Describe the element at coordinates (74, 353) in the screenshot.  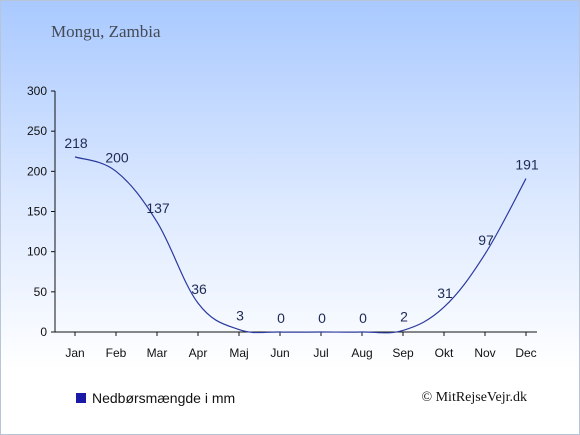
I see `x-tick-label: Jan` at that location.